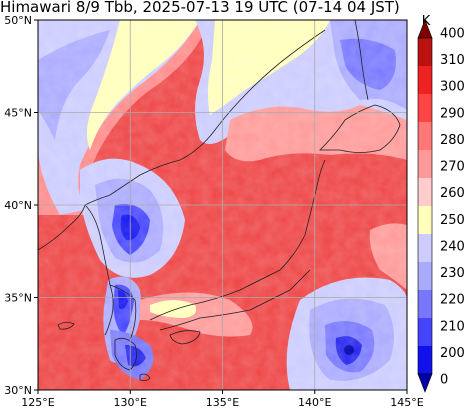 Image resolution: width=468 pixels, height=409 pixels. I want to click on colorbar-tick-label: 230, so click(452, 273).